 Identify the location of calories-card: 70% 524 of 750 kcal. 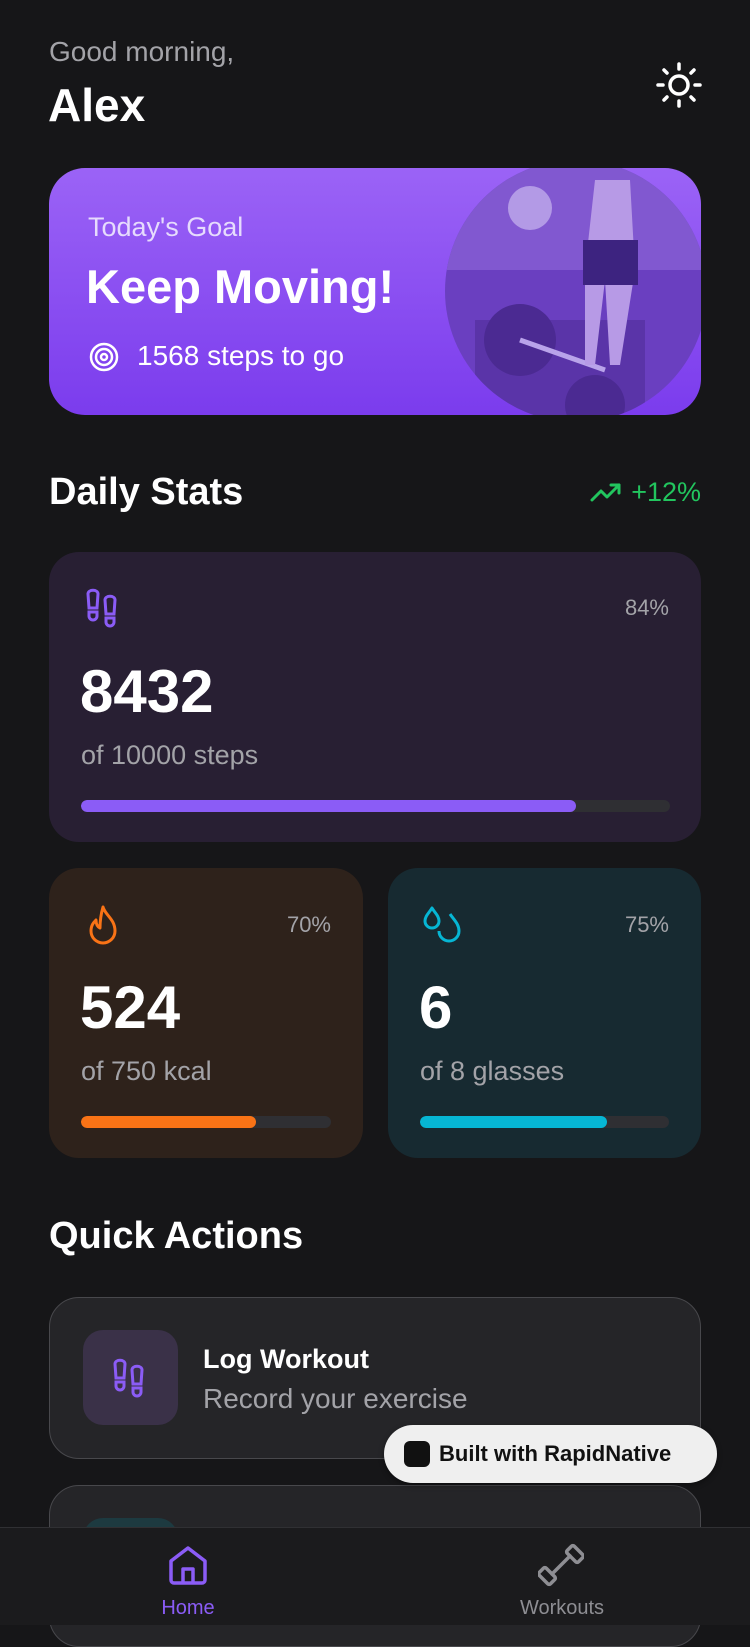
(206, 1013).